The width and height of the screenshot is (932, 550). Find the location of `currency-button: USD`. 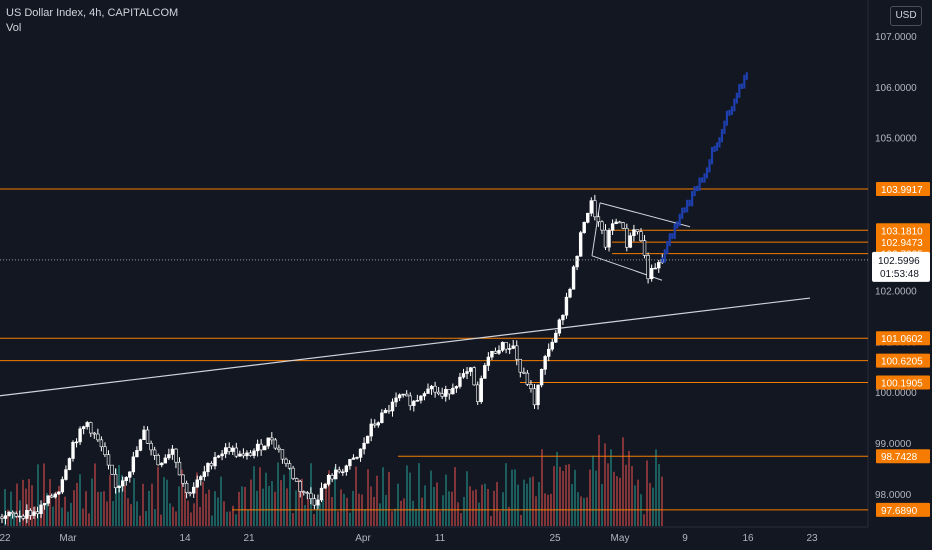

currency-button: USD is located at coordinates (906, 16).